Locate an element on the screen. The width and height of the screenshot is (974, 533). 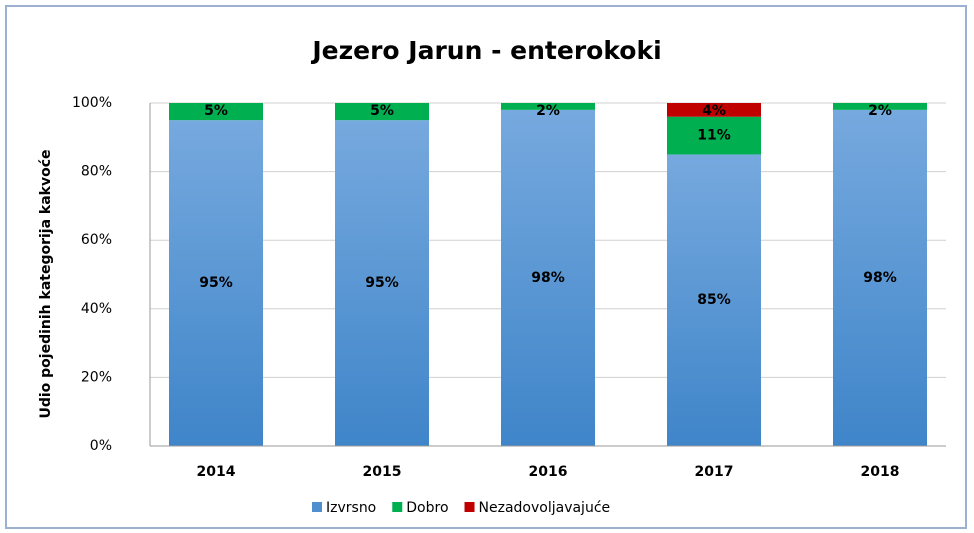
x-tick-label: 2014 is located at coordinates (216, 472).